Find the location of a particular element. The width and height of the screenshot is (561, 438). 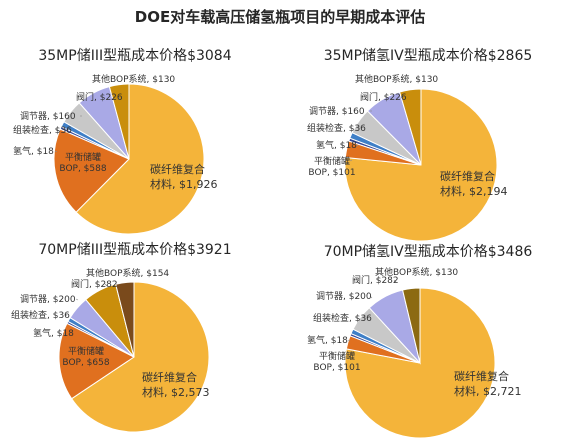

chart-title-35mp-type4: 35MP储氢IV型瓶成本价格$2865 is located at coordinates (428, 56).